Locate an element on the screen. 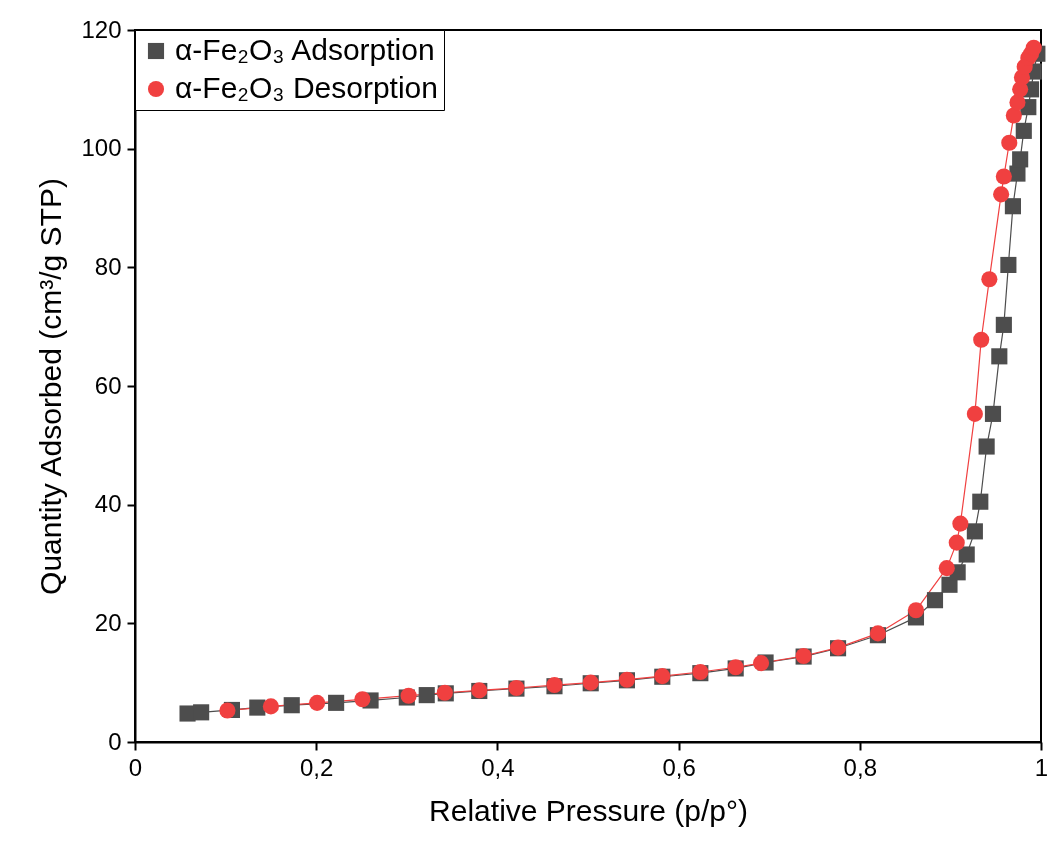 This screenshot has height=853, width=1051. y-tick-label: 40 is located at coordinates (108, 504).